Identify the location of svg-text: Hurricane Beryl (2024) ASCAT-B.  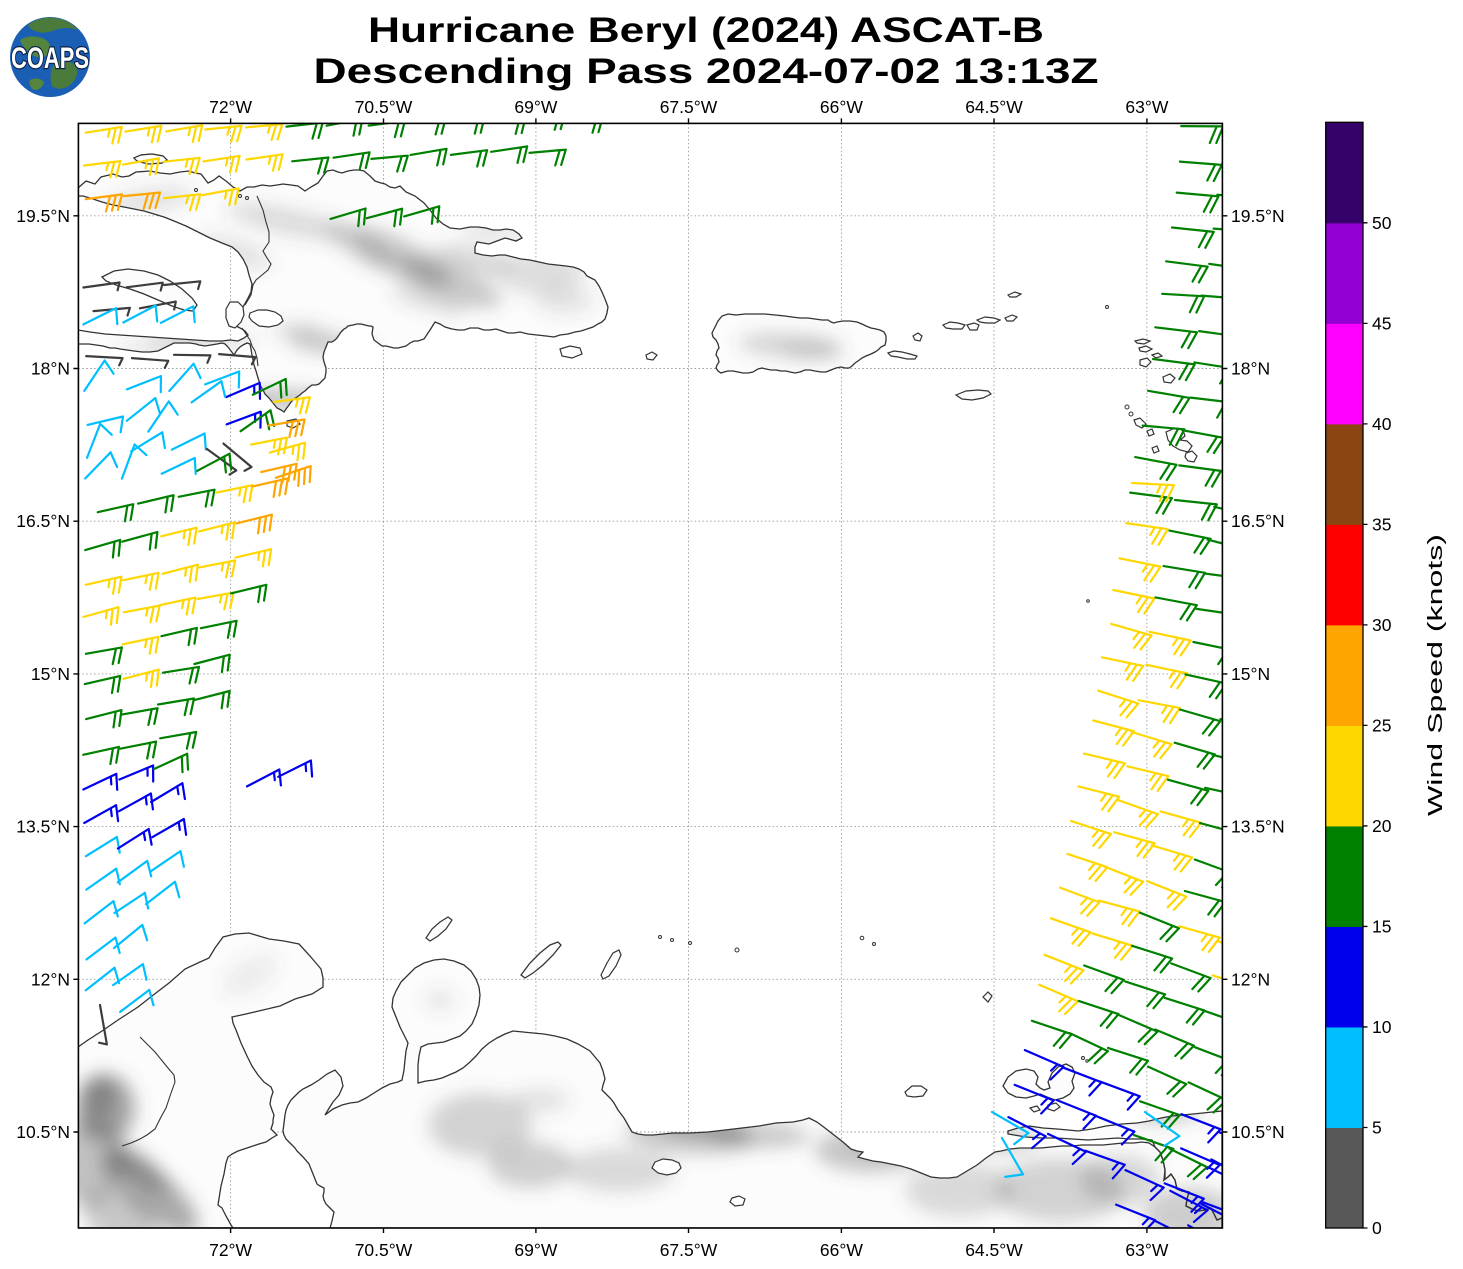
(706, 30).